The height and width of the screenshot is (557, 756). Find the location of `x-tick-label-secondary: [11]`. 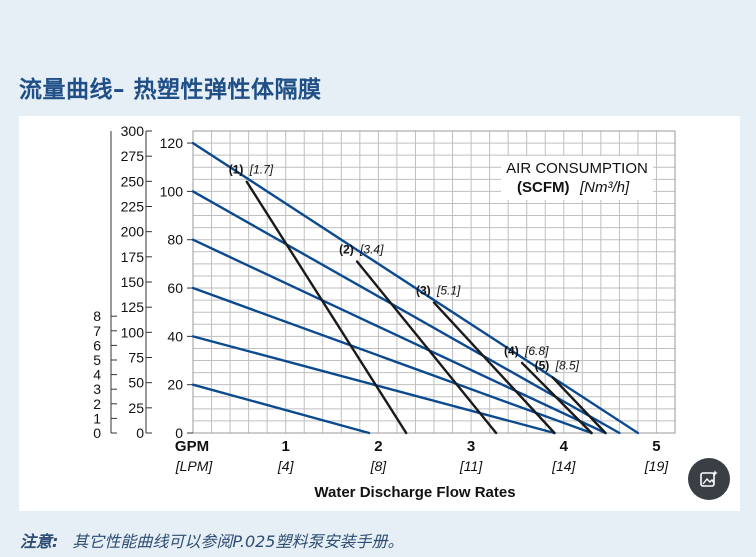

x-tick-label-secondary: [11] is located at coordinates (471, 466).